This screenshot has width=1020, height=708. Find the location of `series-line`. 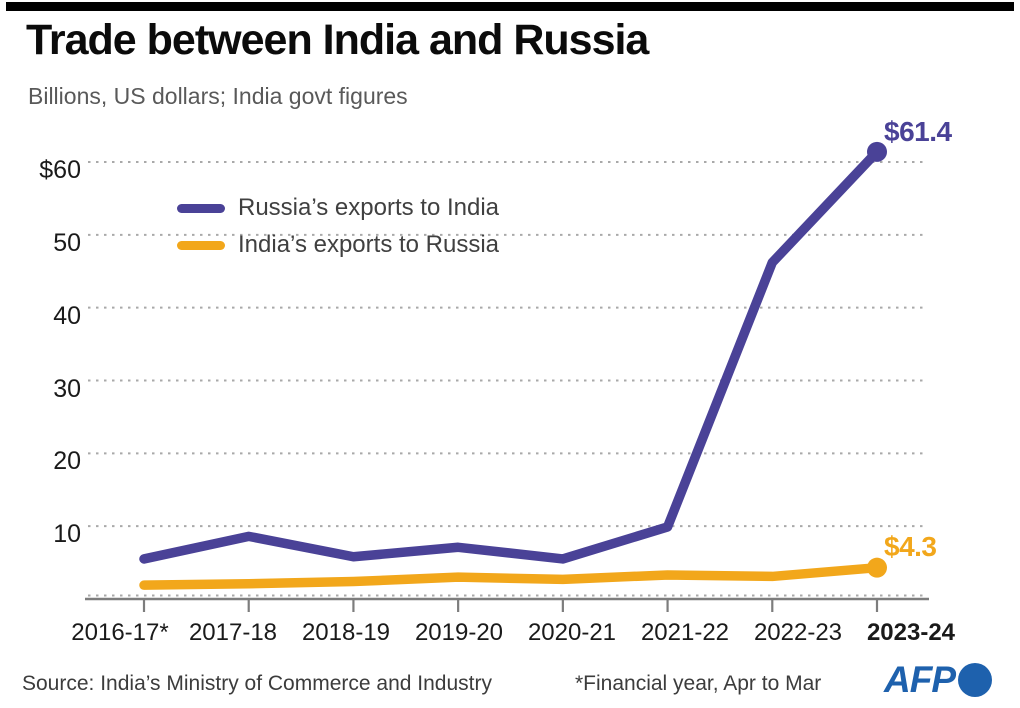

series-line is located at coordinates (510, 576).